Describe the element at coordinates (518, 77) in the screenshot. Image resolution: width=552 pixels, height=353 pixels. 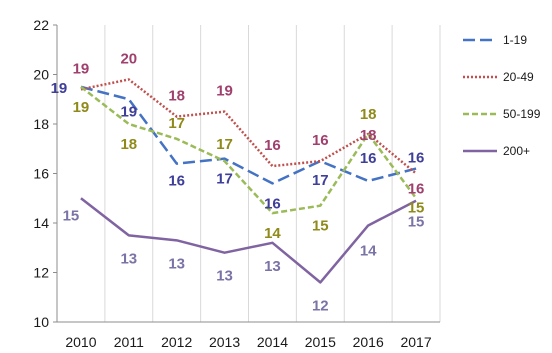
I see `legend-label: 20-49` at that location.